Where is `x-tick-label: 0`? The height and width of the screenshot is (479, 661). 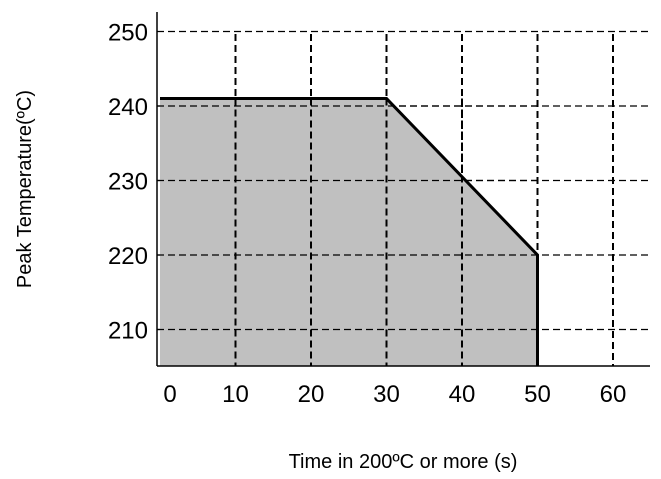
x-tick-label: 0 is located at coordinates (169, 394).